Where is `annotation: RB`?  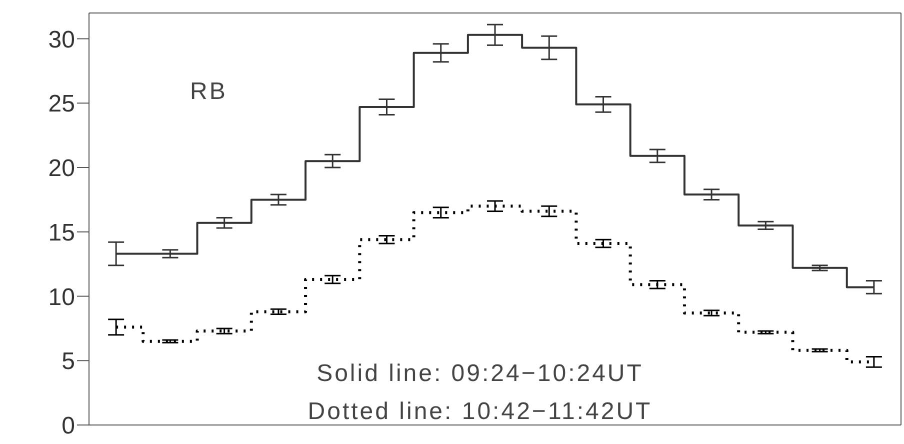 annotation: RB is located at coordinates (209, 92).